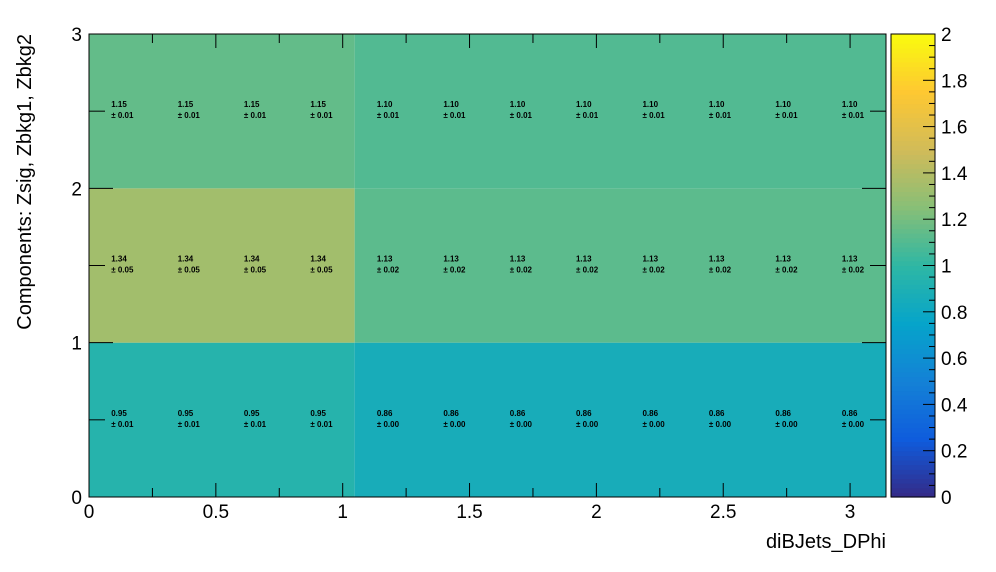  What do you see at coordinates (518, 413) in the screenshot?
I see `cell-value-r0-6: 0.86` at bounding box center [518, 413].